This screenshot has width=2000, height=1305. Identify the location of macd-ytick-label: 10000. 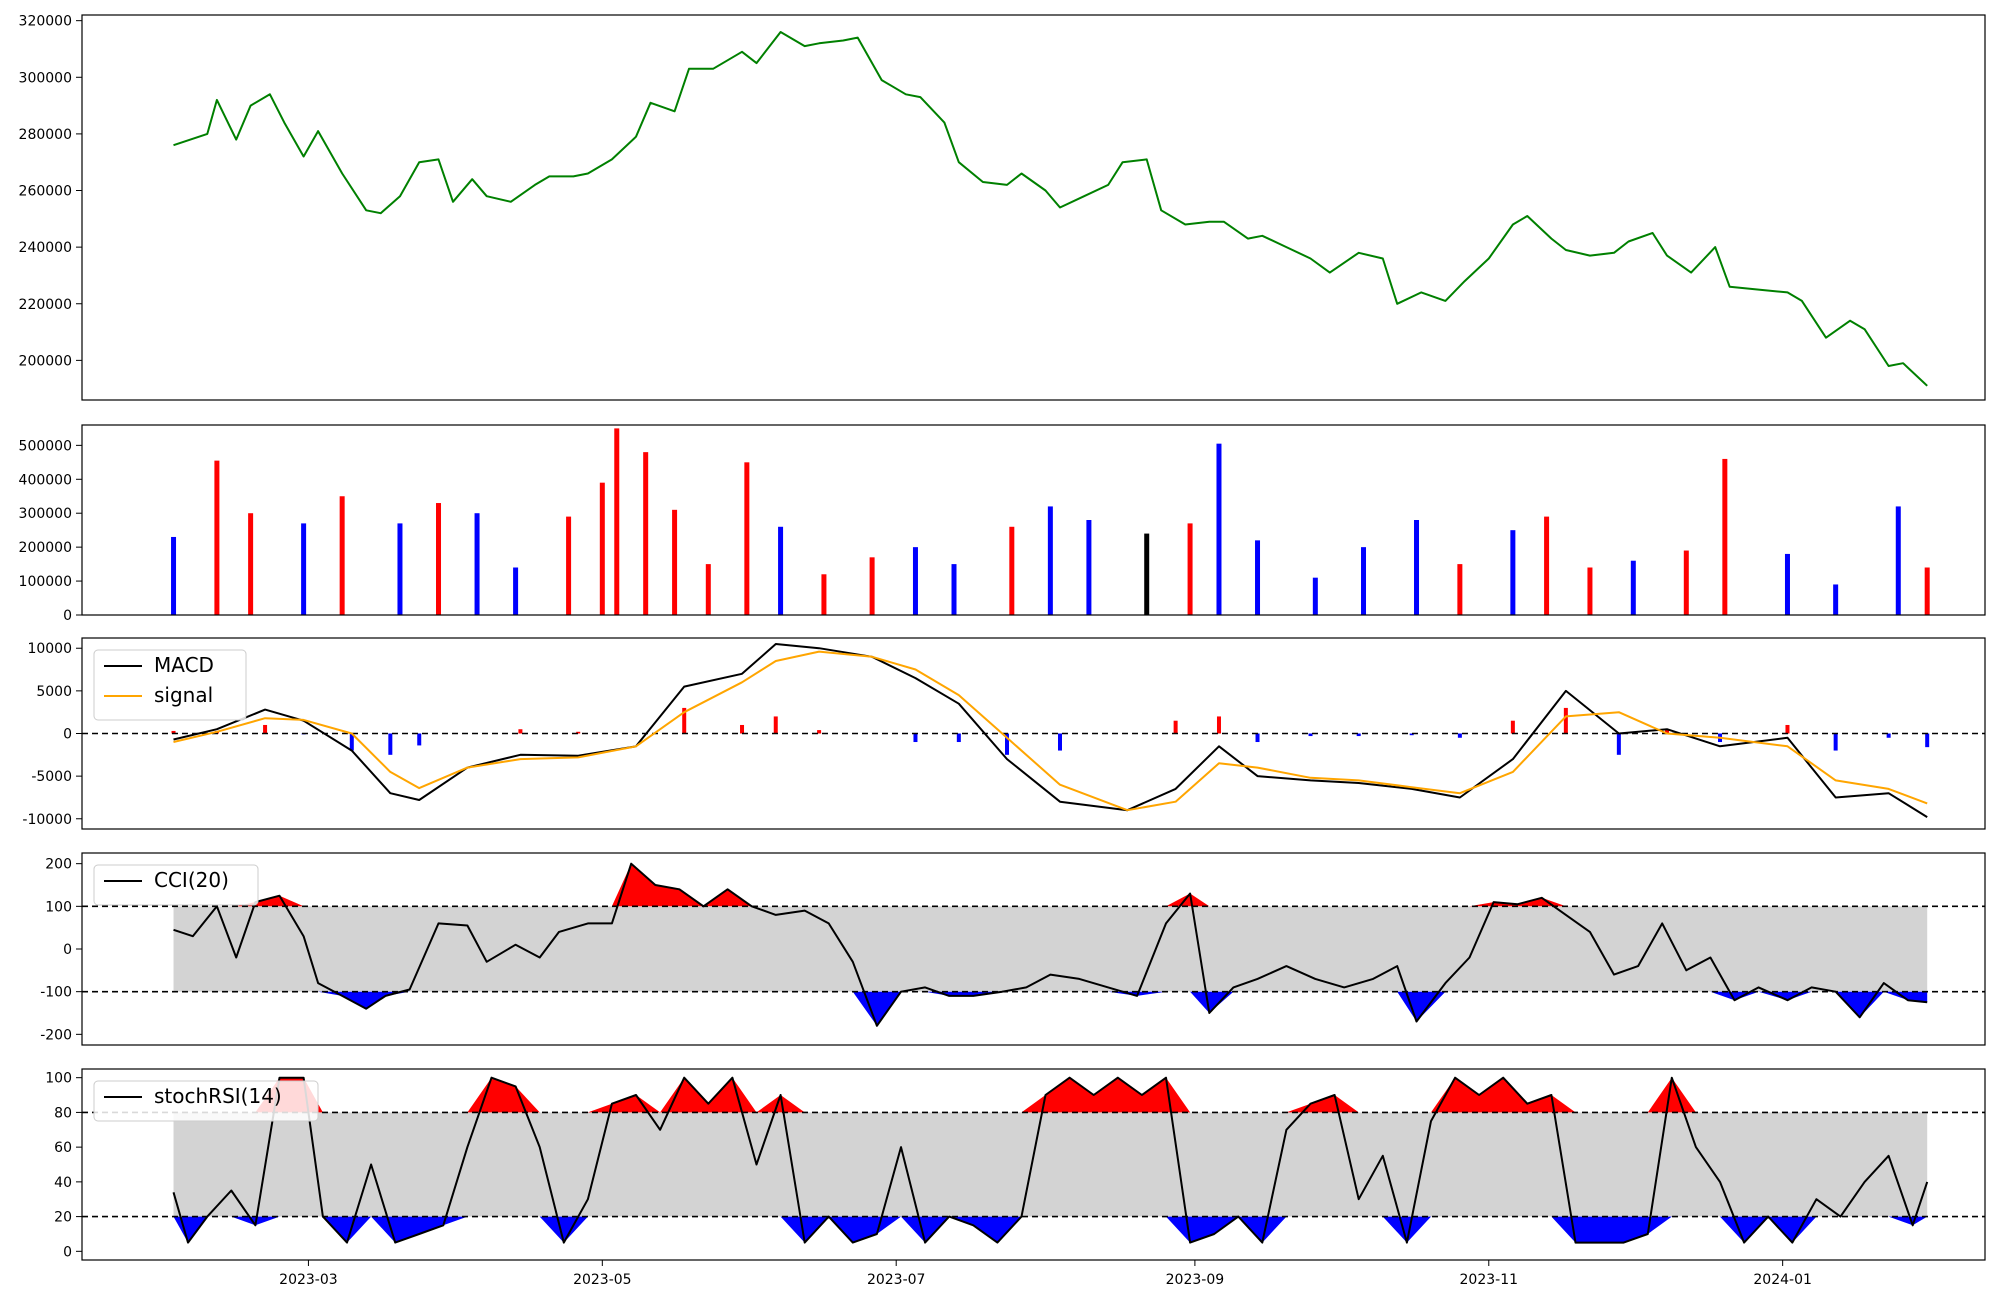
(49, 649).